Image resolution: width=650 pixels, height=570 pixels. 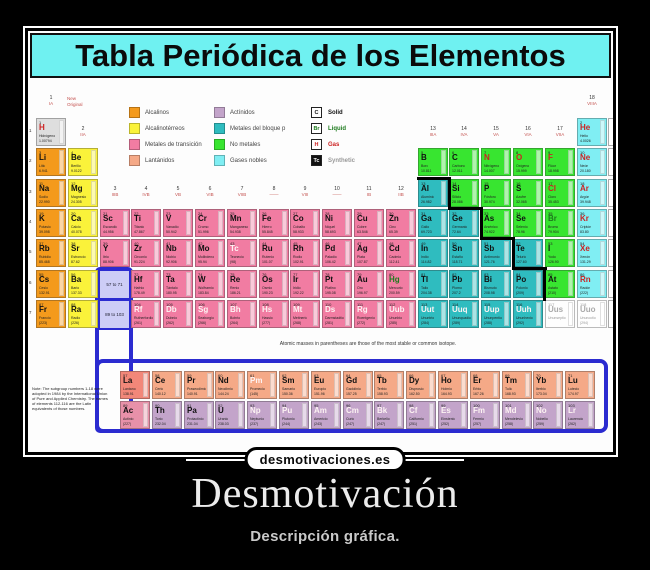 I want to click on element-mass: 58.933, so click(x=298, y=232).